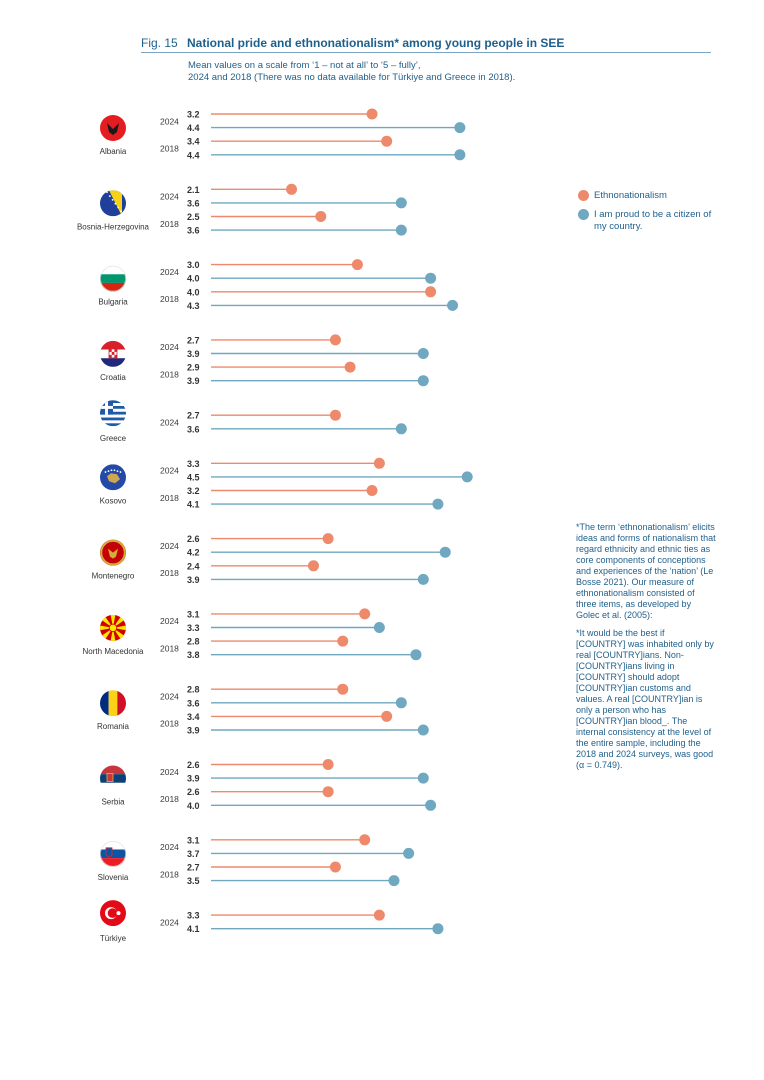  I want to click on year-label: 2018, so click(169, 573).